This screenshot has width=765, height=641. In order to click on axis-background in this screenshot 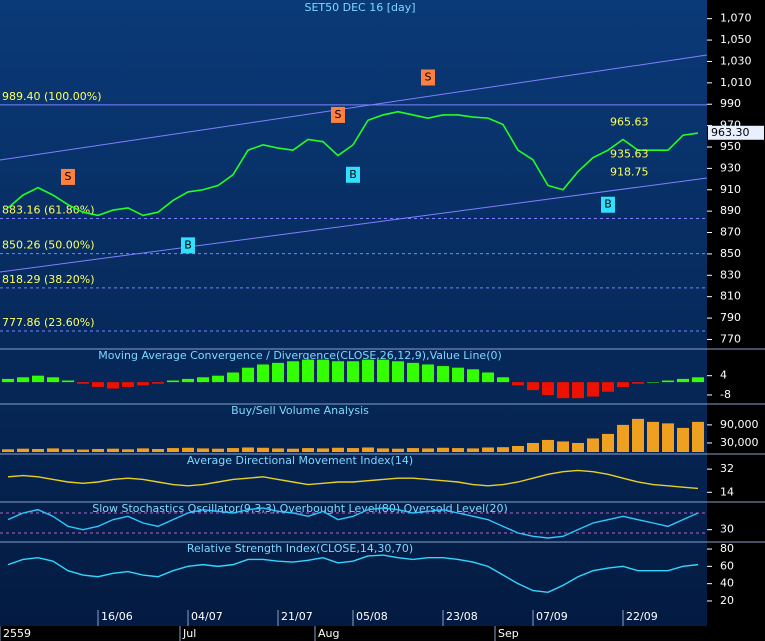, I will do `click(736, 320)`.